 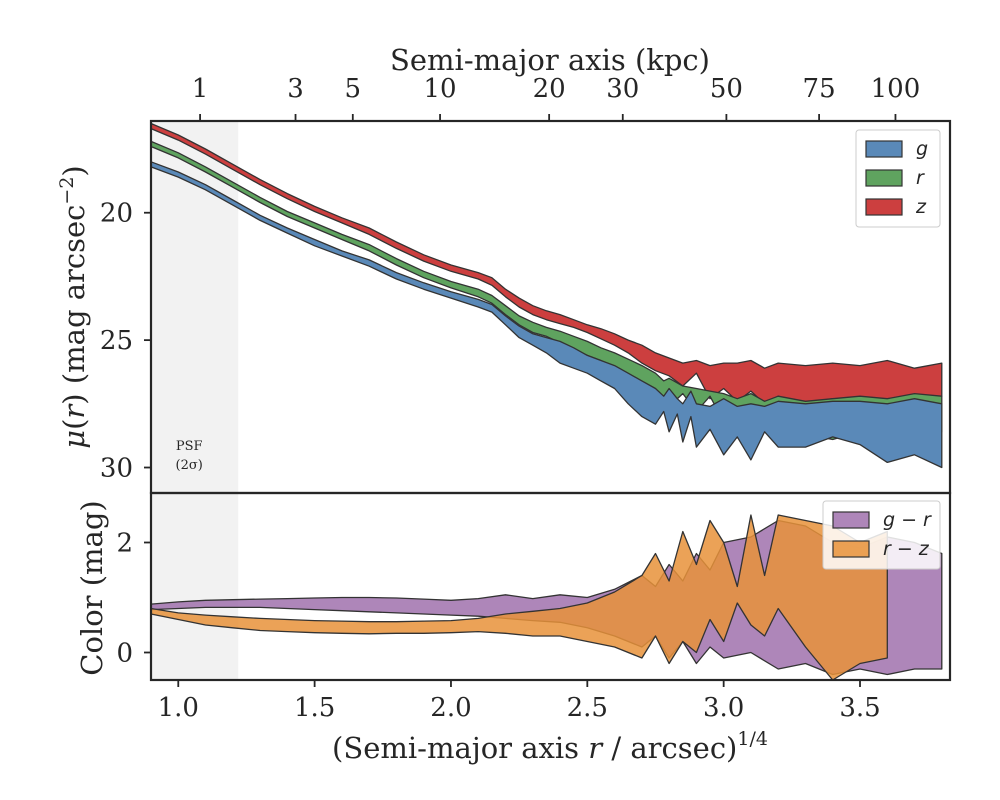 What do you see at coordinates (550, 60) in the screenshot?
I see `top-x-axis-label: Semi-major axis (kpc)` at bounding box center [550, 60].